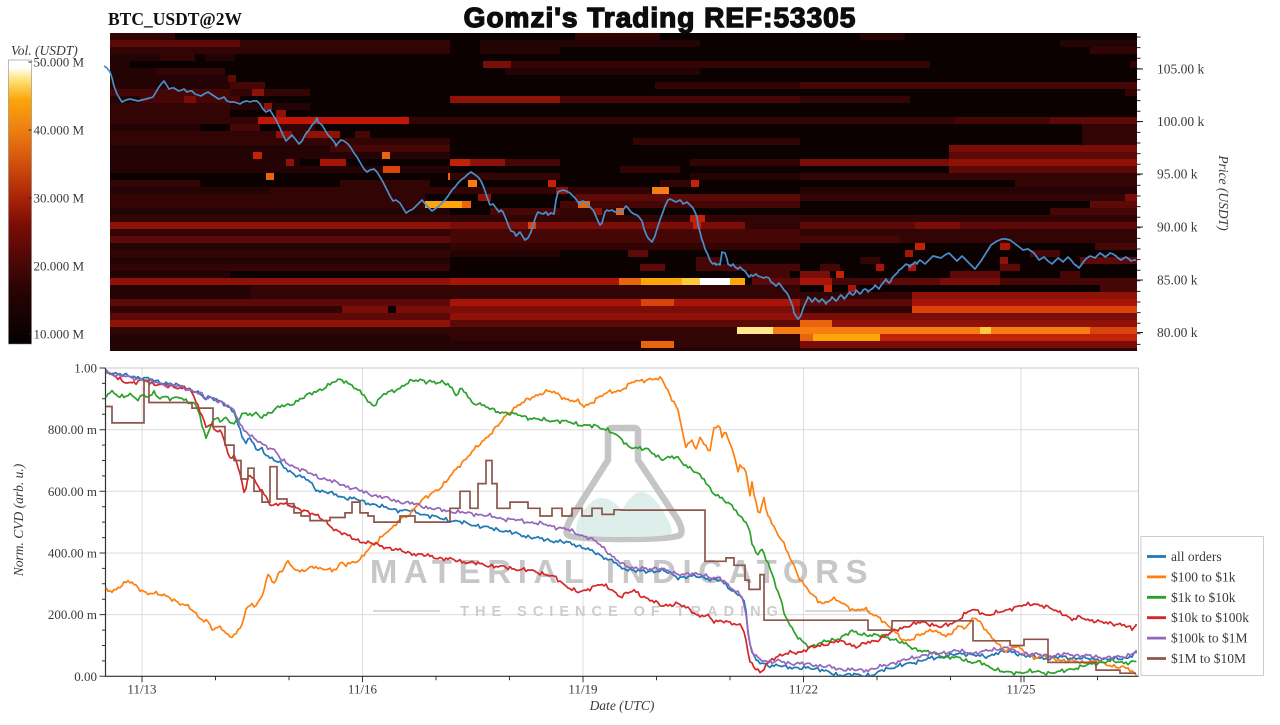 This screenshot has width=1280, height=725. What do you see at coordinates (85, 368) in the screenshot?
I see `svg-text: 1.00` at bounding box center [85, 368].